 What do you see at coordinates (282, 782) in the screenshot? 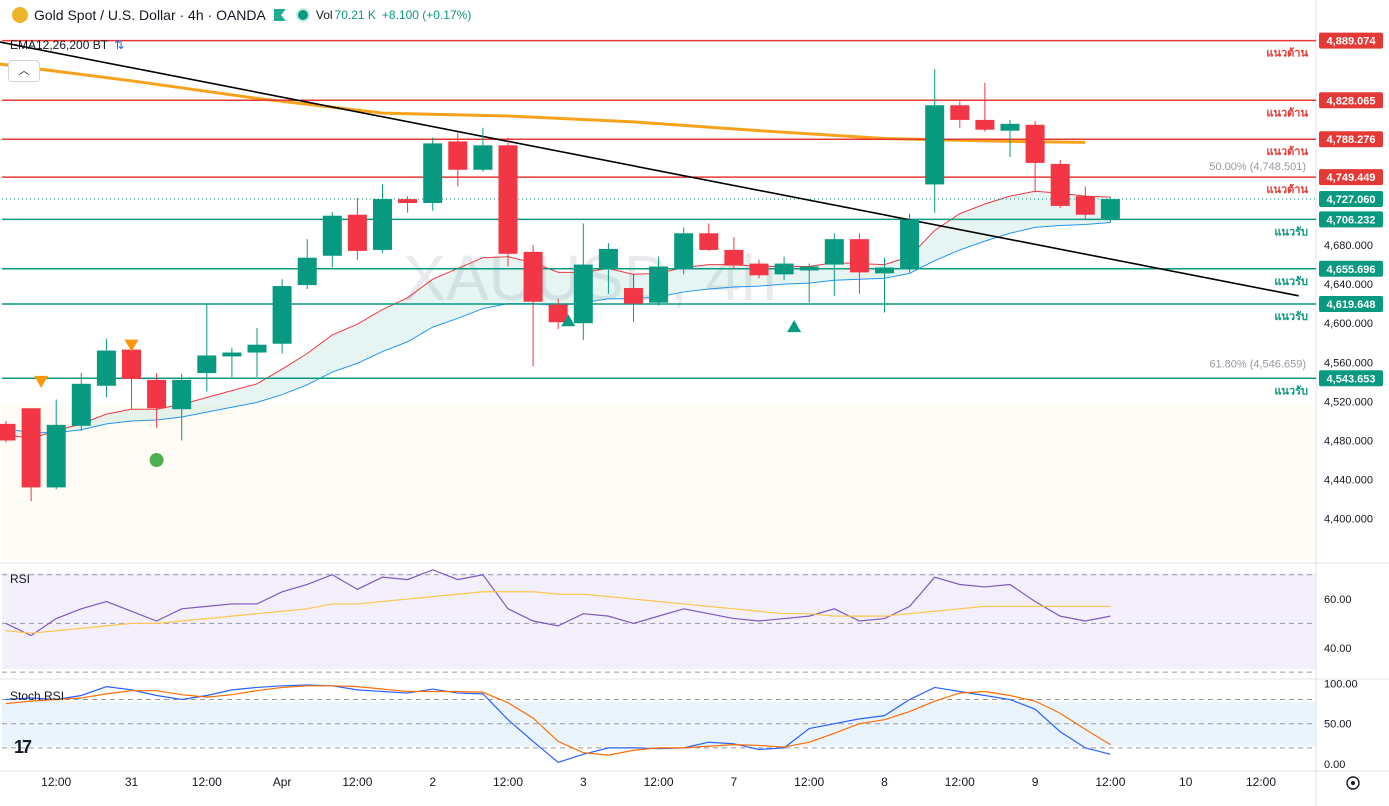
I see `time-tick-label: Apr` at bounding box center [282, 782].